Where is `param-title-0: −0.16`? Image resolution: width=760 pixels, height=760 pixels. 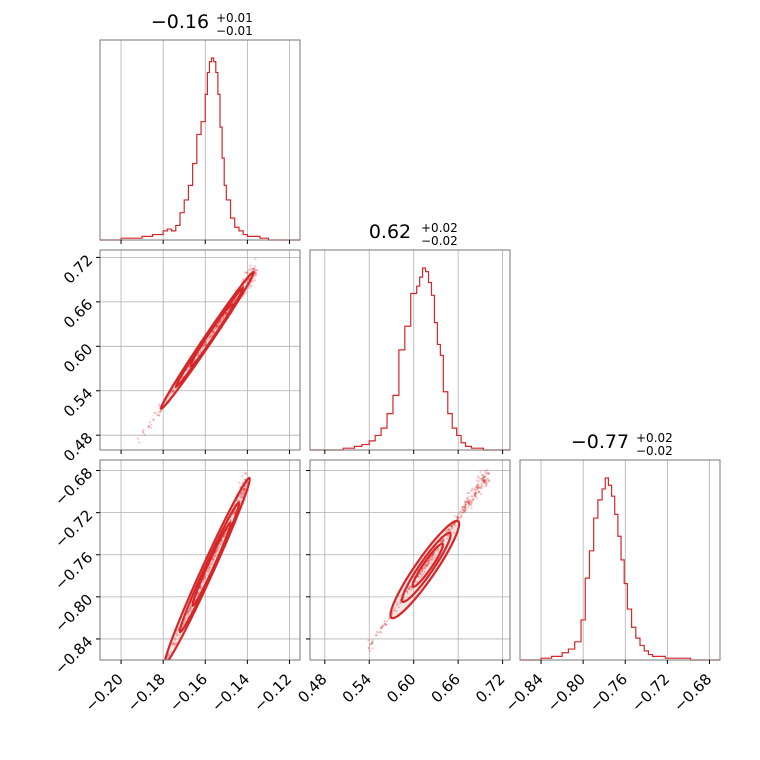 param-title-0: −0.16 is located at coordinates (180, 22).